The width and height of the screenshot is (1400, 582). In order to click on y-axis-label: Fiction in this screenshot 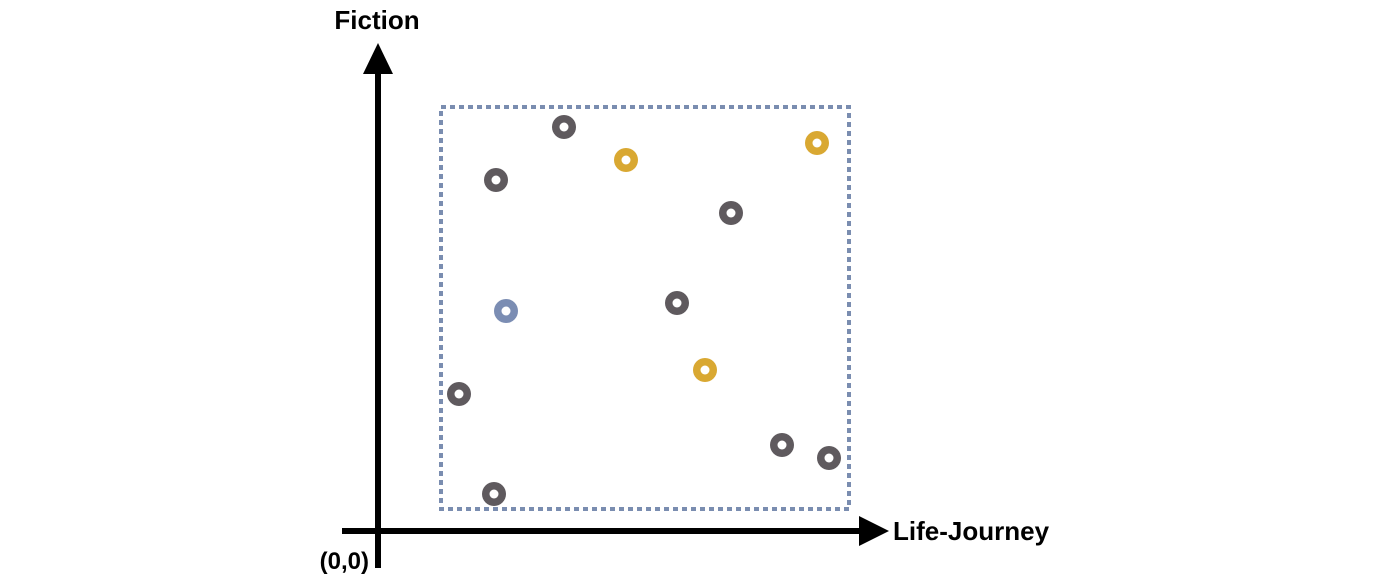, I will do `click(376, 20)`.